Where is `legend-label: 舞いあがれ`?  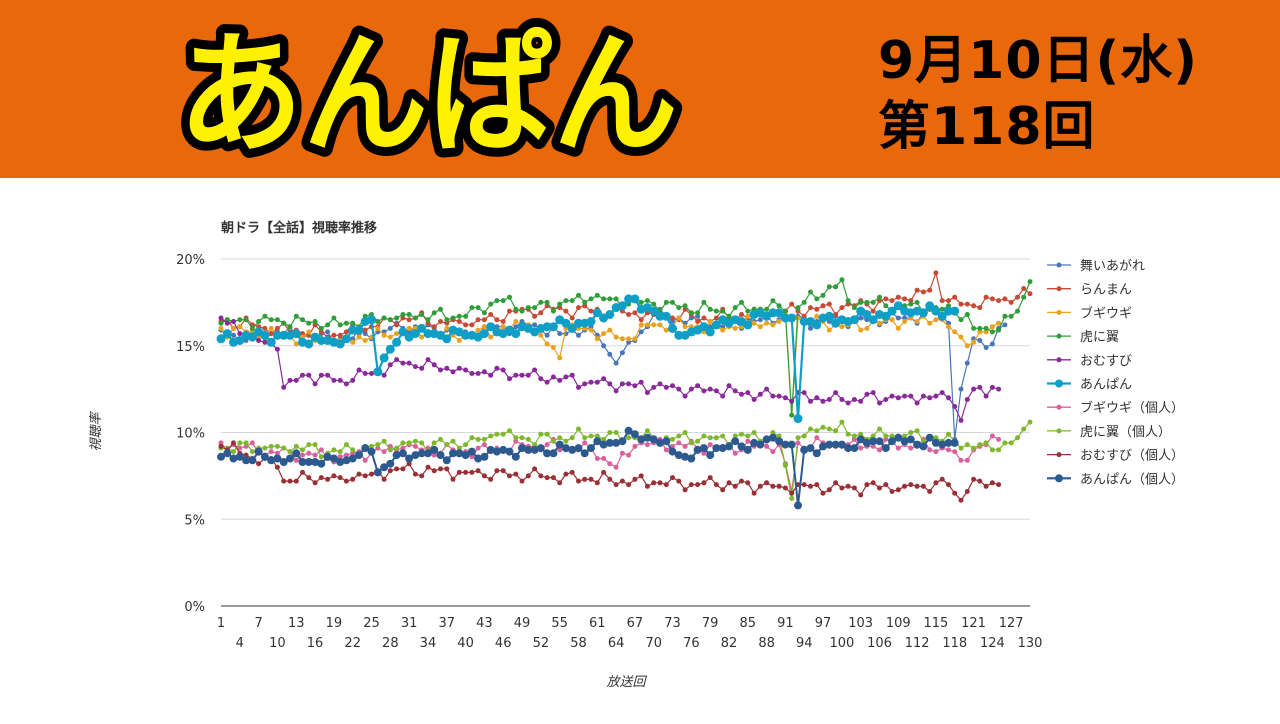
legend-label: 舞いあがれ is located at coordinates (1112, 266).